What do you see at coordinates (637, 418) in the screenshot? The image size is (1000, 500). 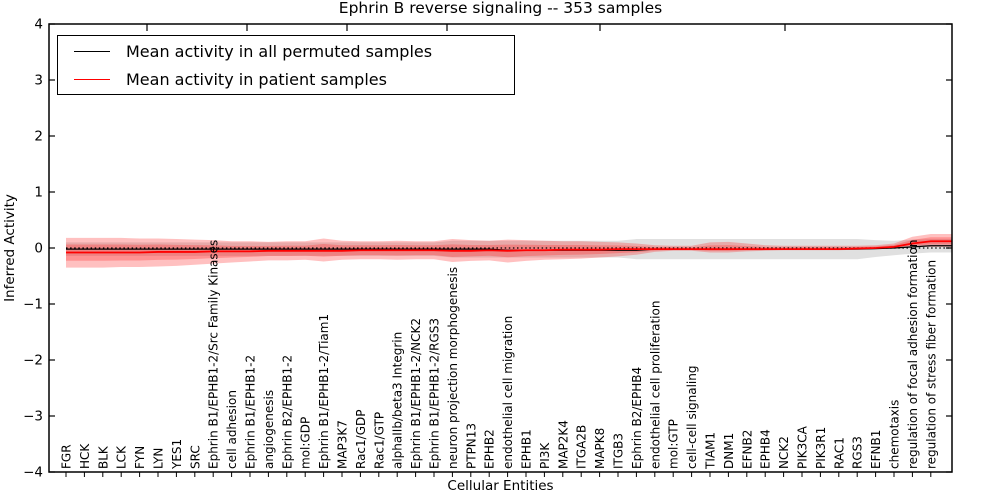 I see `x-tick-label: Ephrin B2/EPHB4` at bounding box center [637, 418].